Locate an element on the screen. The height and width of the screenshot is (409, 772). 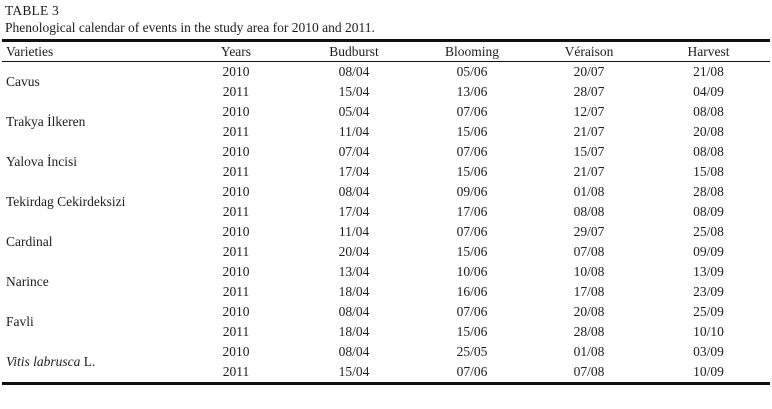
table-row: Cardinal 2010 11/04 07/06 29/07 25/08 is located at coordinates (386, 235).